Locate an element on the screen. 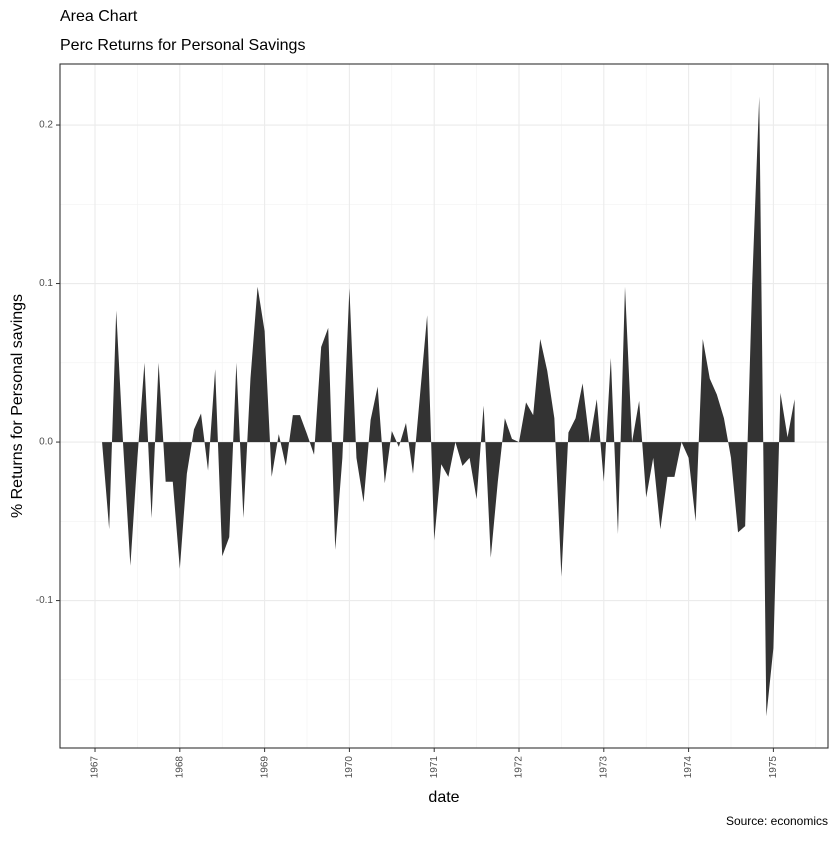 The image size is (840, 845). x-tick-label: 1974 is located at coordinates (688, 767).